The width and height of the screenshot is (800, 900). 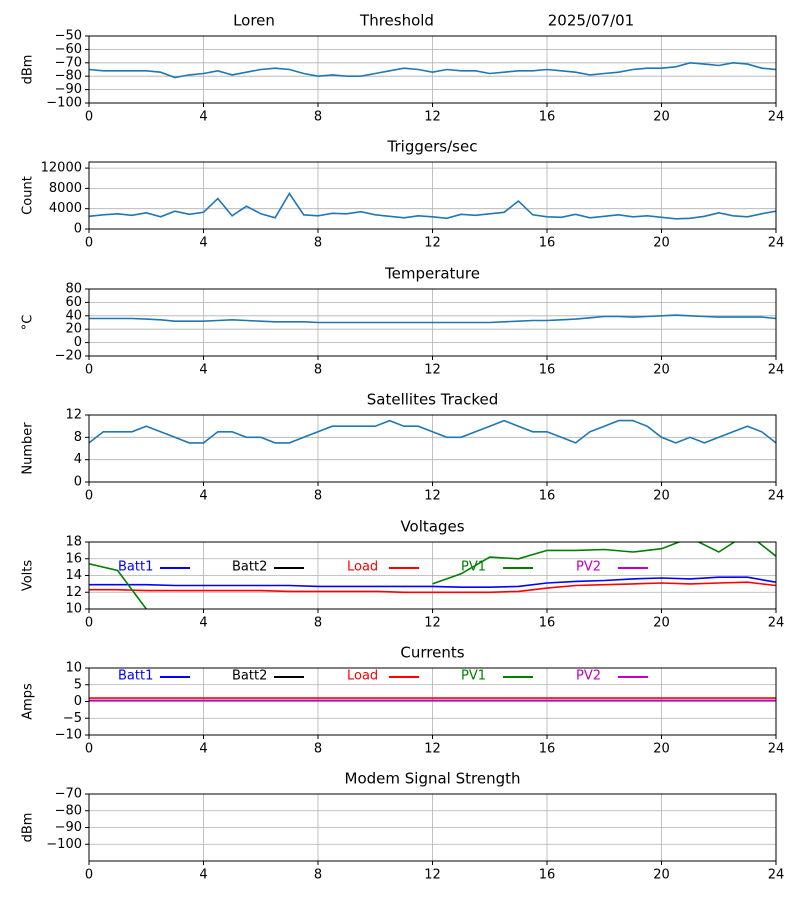 What do you see at coordinates (65, 188) in the screenshot?
I see `y-tick-label: 8000` at bounding box center [65, 188].